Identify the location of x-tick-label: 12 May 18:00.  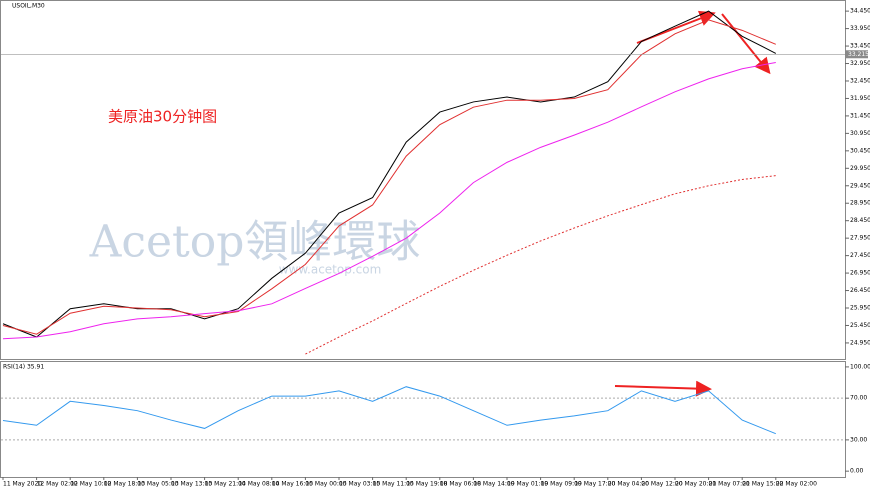
(124, 484).